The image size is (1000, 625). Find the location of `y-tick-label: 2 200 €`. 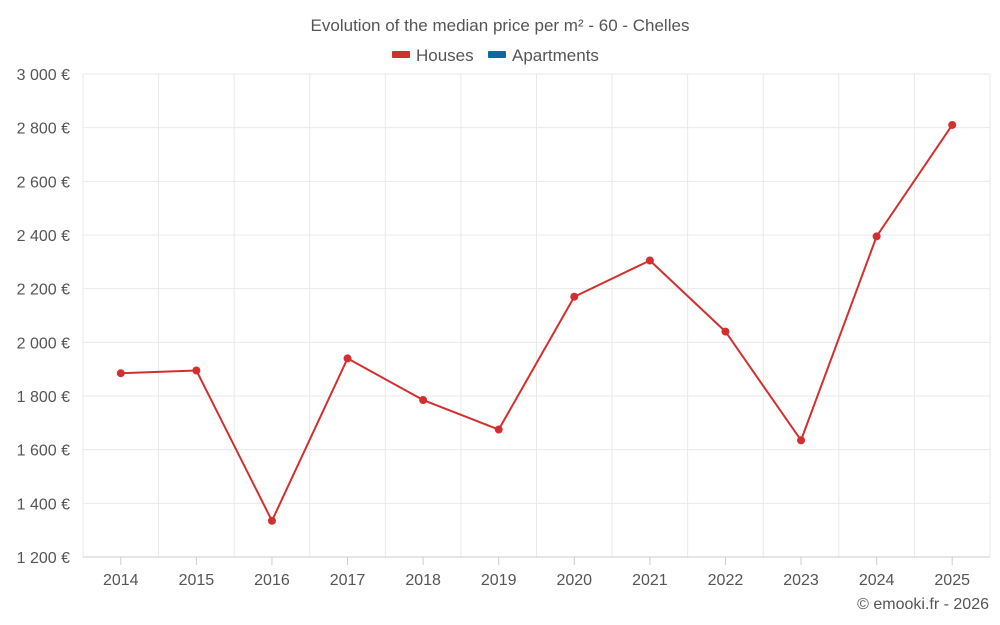

y-tick-label: 2 200 € is located at coordinates (43, 290).